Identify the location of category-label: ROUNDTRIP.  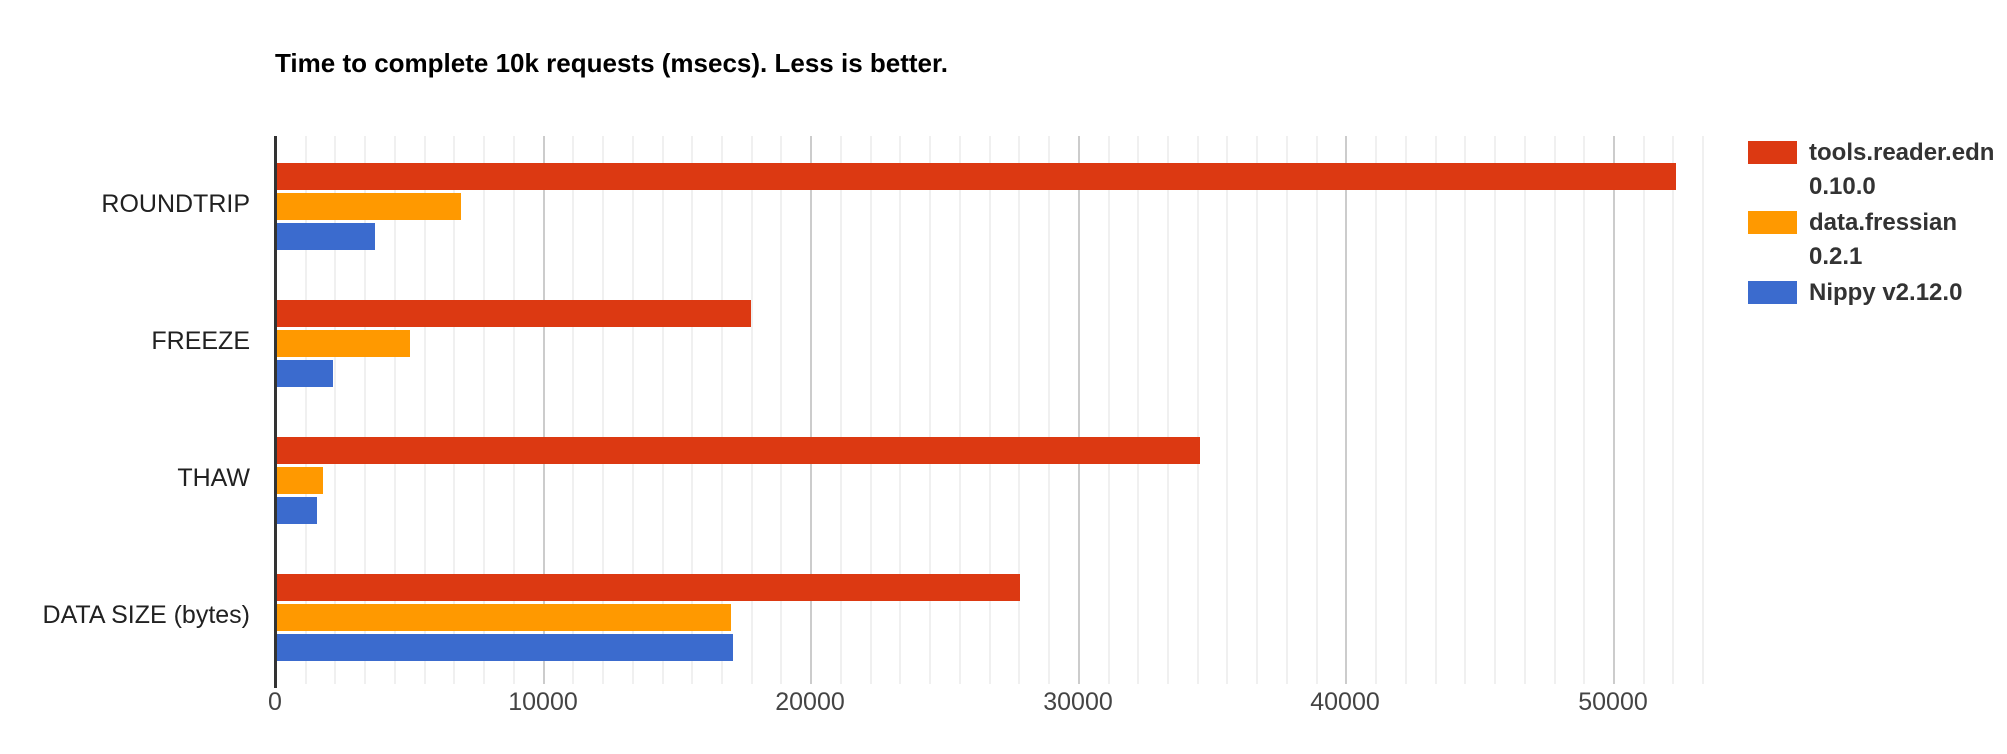
(175, 204).